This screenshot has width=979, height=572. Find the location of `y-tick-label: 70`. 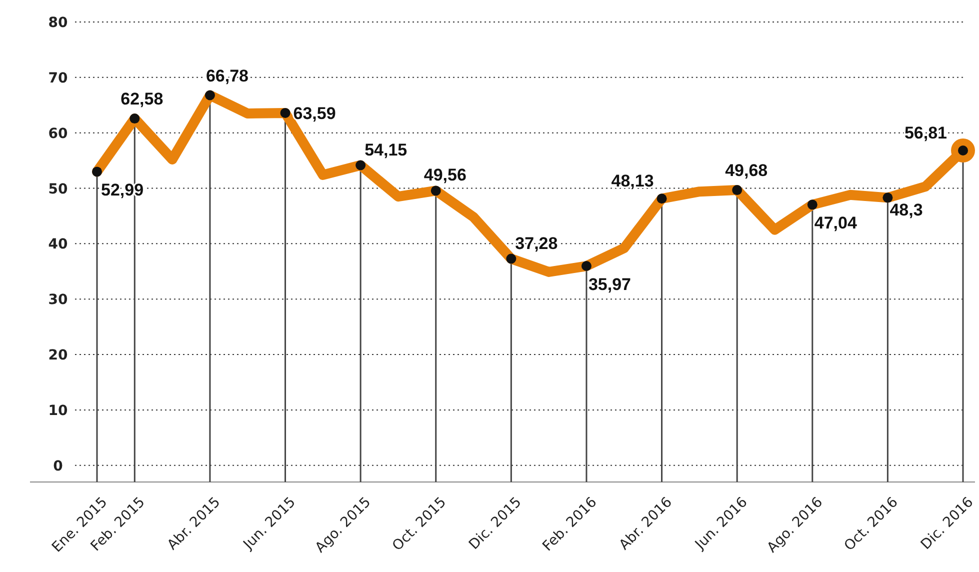

y-tick-label: 70 is located at coordinates (58, 78).